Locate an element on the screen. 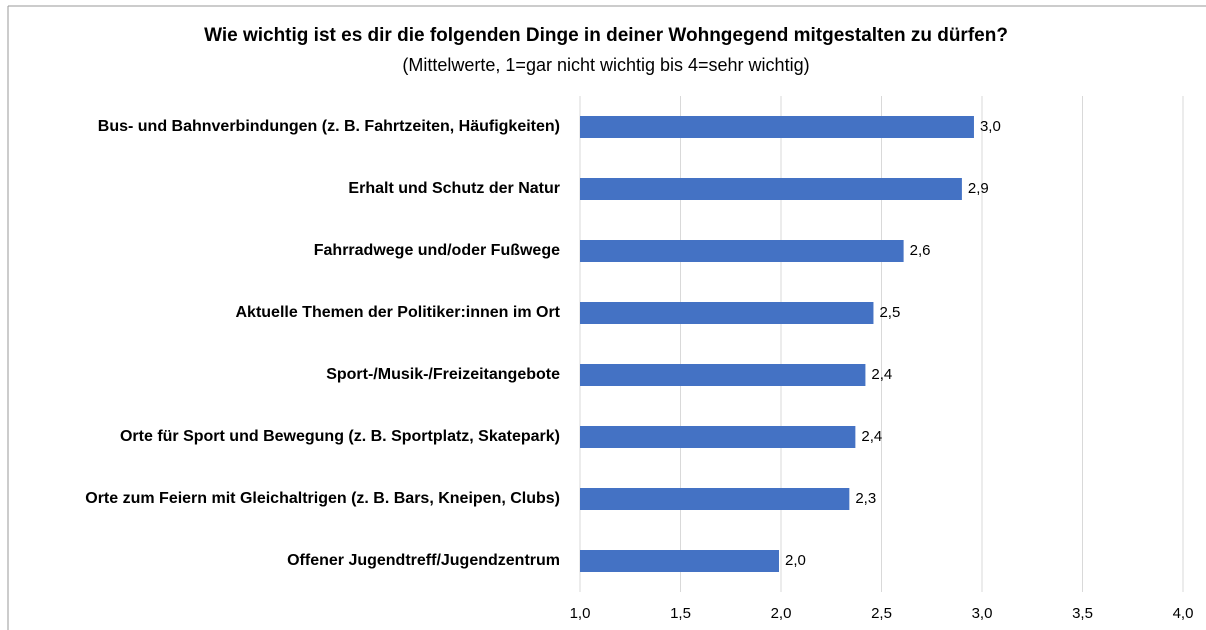 This screenshot has height=630, width=1206. y-tick-label: Fahrradwege und/oder Fußwege is located at coordinates (437, 250).